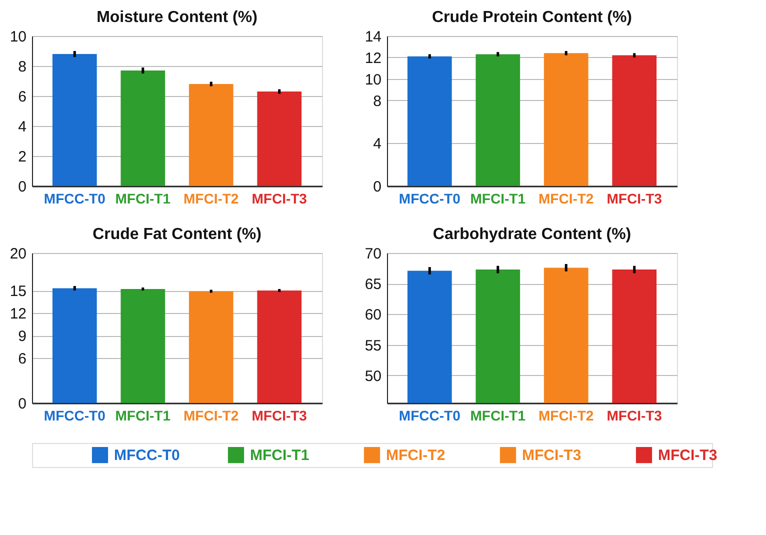 This screenshot has height=535, width=766. I want to click on y-tick-label: 14, so click(373, 37).